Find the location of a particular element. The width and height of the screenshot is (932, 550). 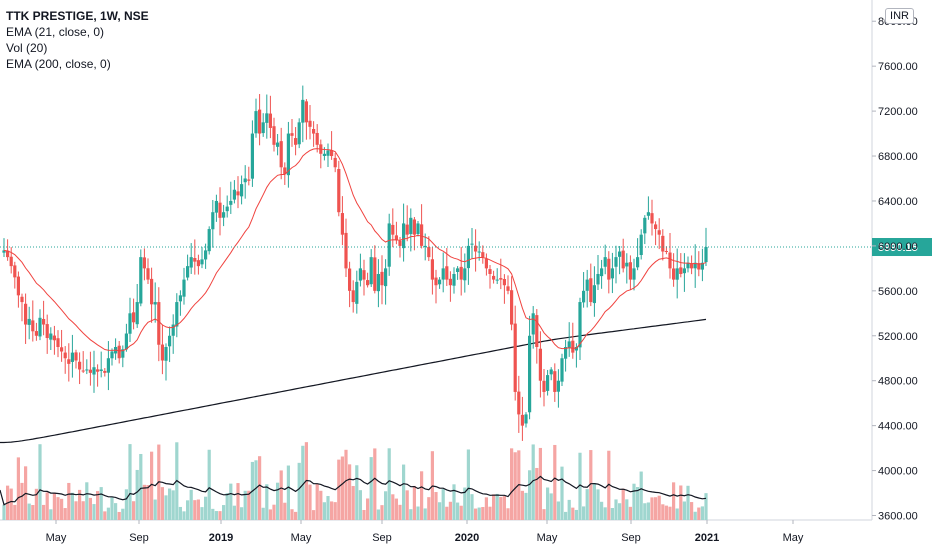

y-tick-label: 5600.00 is located at coordinates (898, 292).